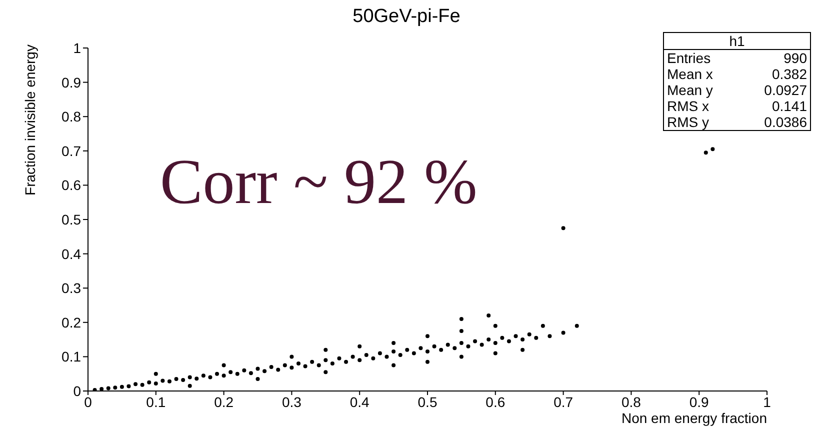 This screenshot has height=429, width=813. Describe the element at coordinates (72, 185) in the screenshot. I see `y-tick-label: 0.6` at that location.